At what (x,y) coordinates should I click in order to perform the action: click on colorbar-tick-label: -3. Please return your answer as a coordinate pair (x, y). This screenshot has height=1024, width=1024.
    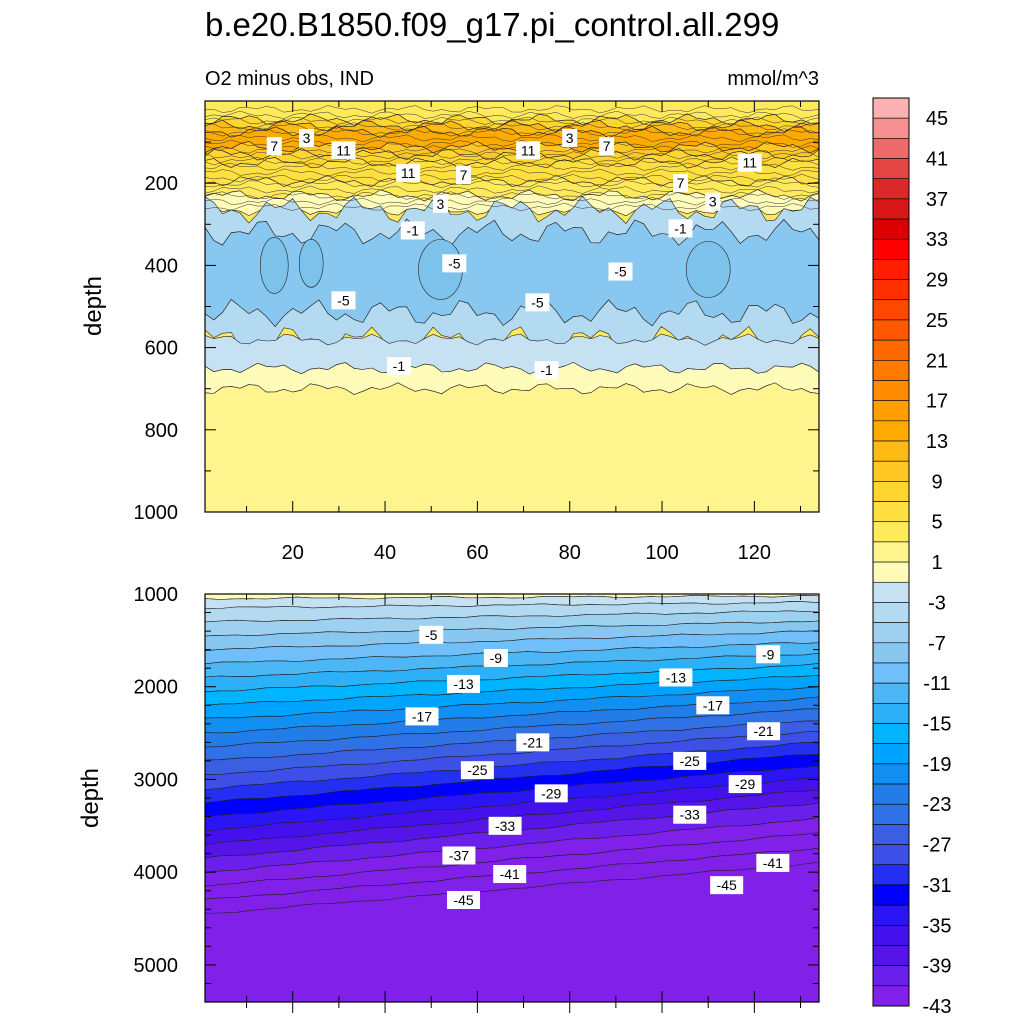
    Looking at the image, I should click on (937, 603).